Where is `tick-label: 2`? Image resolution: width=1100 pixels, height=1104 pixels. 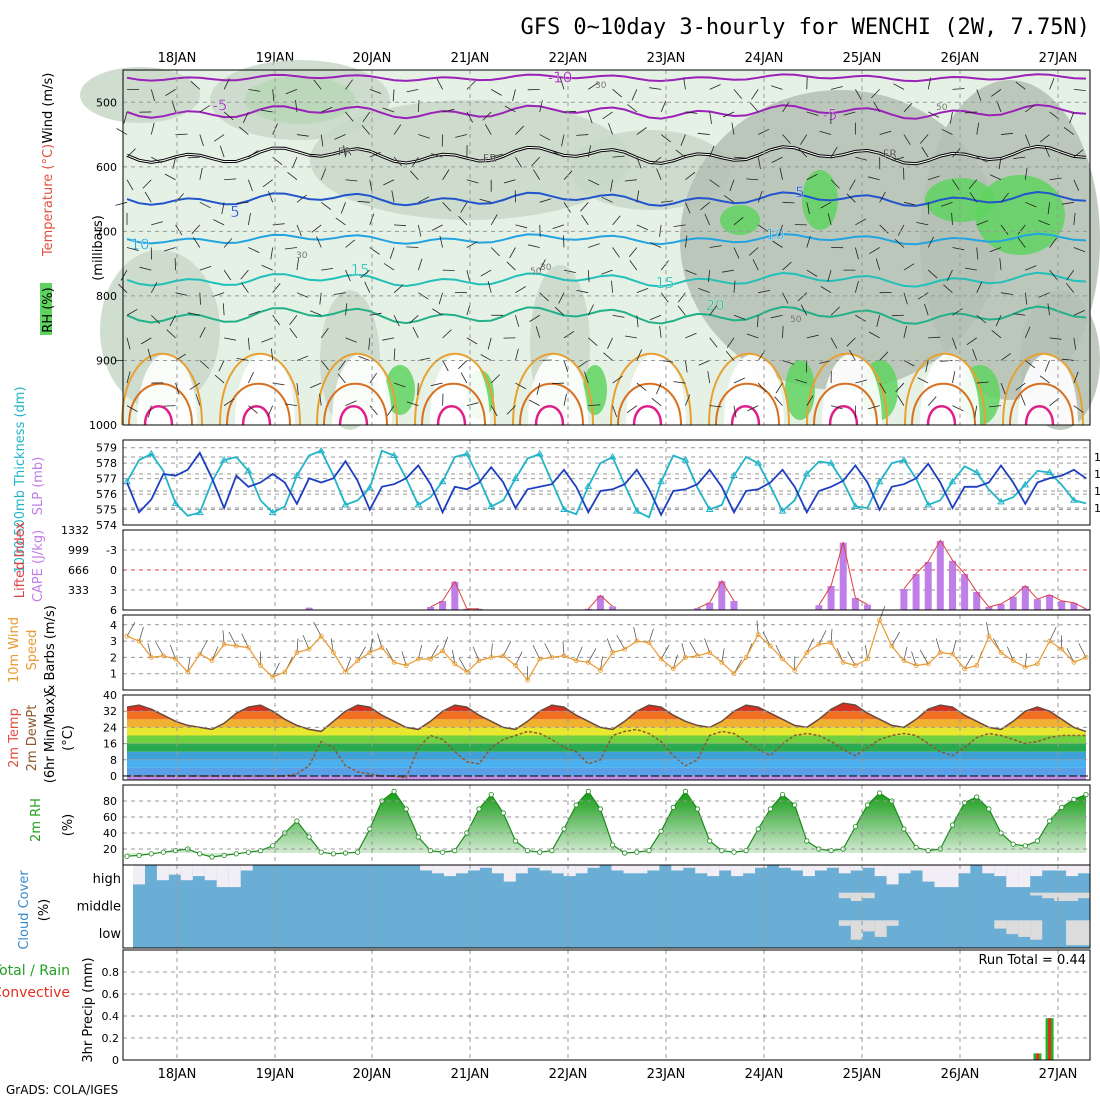
tick-label: 2 is located at coordinates (113, 657).